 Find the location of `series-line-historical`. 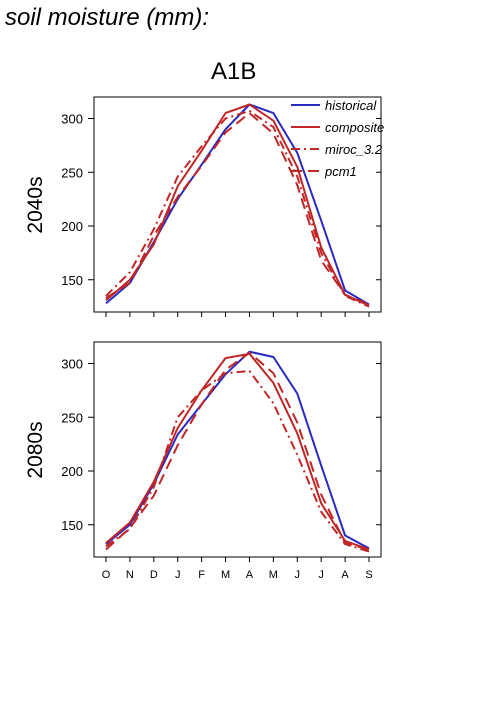

series-line-historical is located at coordinates (237, 450).